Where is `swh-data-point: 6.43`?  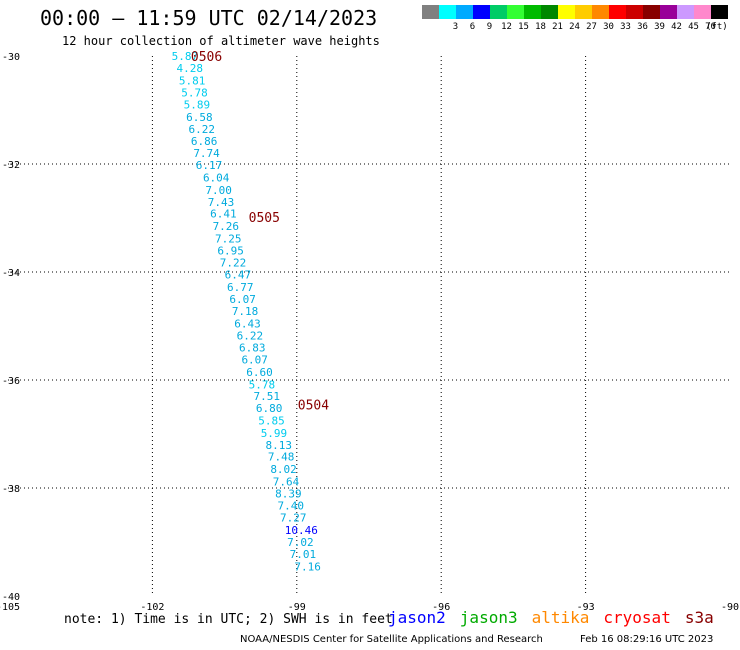 swh-data-point: 6.43 is located at coordinates (247, 323).